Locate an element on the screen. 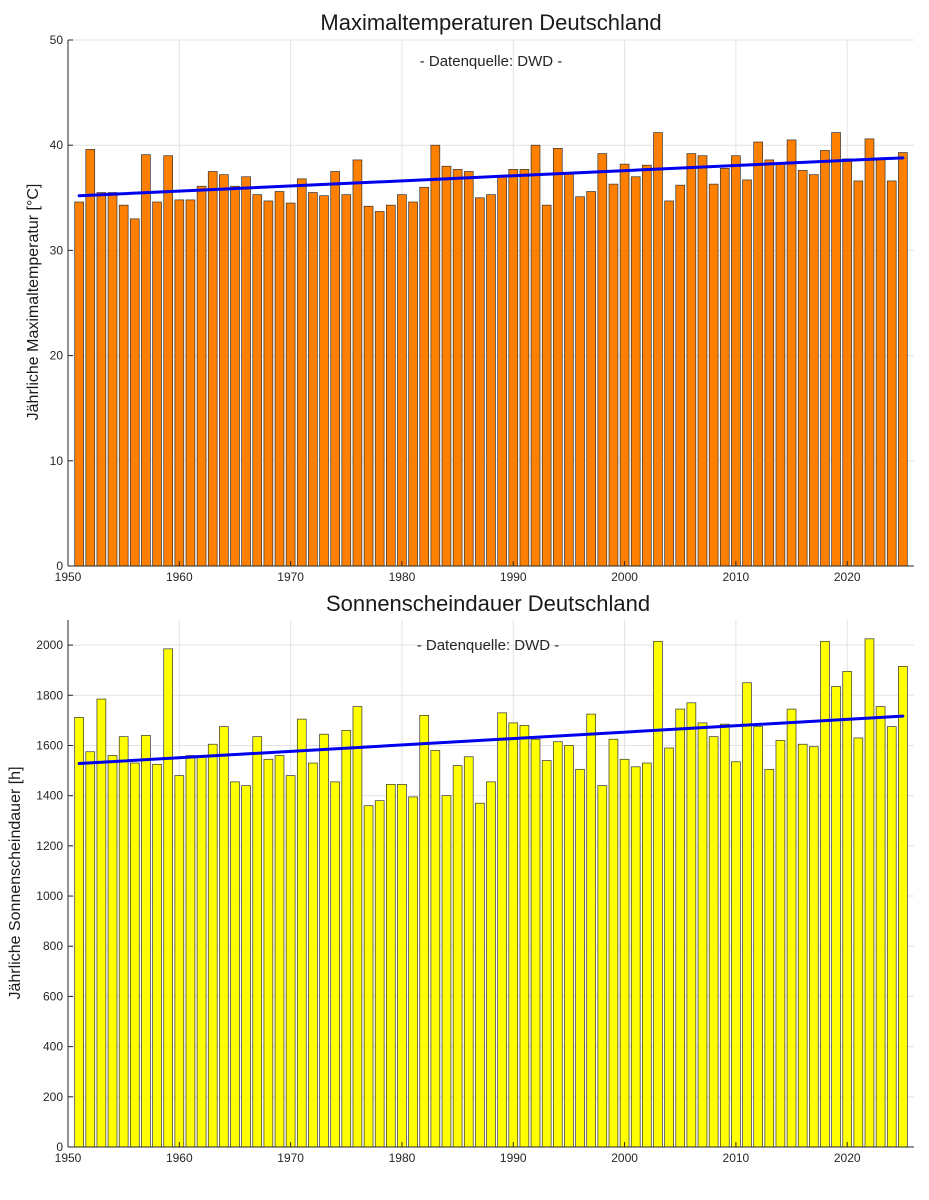 The height and width of the screenshot is (1200, 929). bar-2009 is located at coordinates (724, 935).